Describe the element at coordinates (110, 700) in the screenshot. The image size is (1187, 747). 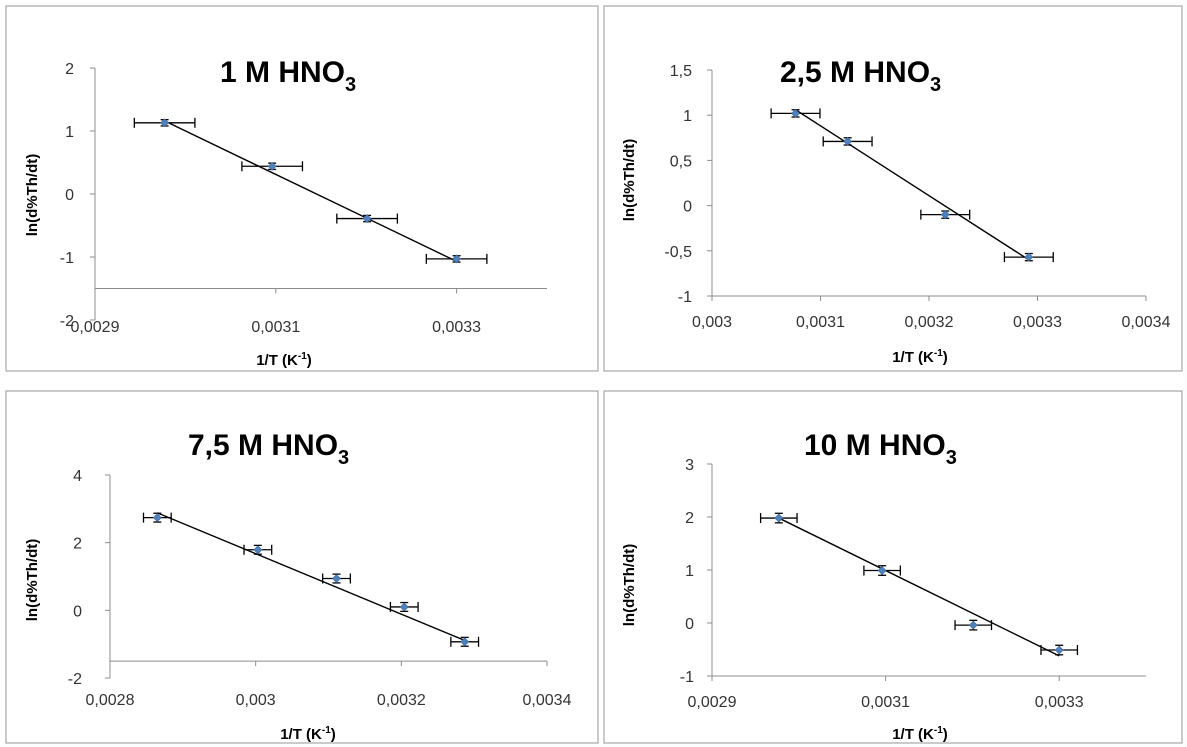
I see `x-tick-label: 0,0028` at that location.